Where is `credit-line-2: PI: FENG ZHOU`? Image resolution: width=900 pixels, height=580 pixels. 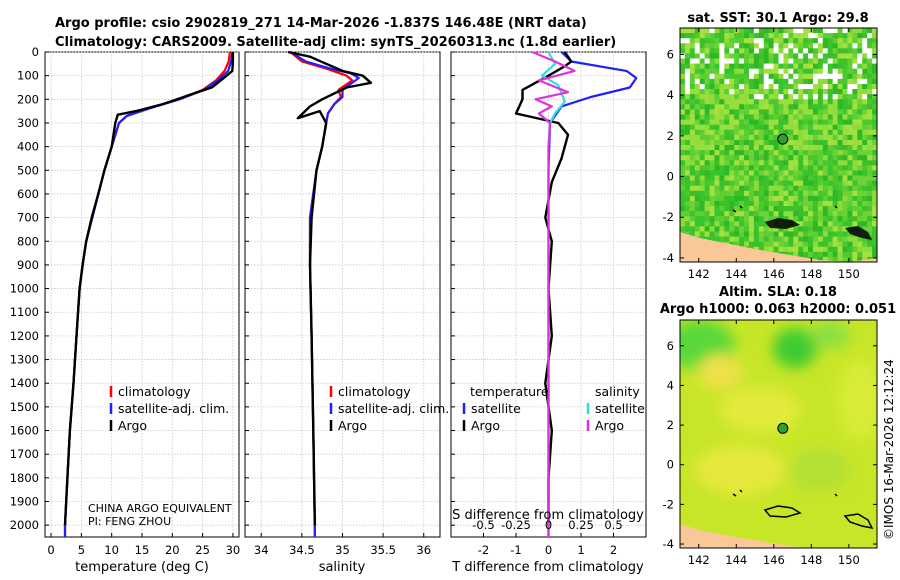
credit-line-2: PI: FENG ZHOU is located at coordinates (129, 521).